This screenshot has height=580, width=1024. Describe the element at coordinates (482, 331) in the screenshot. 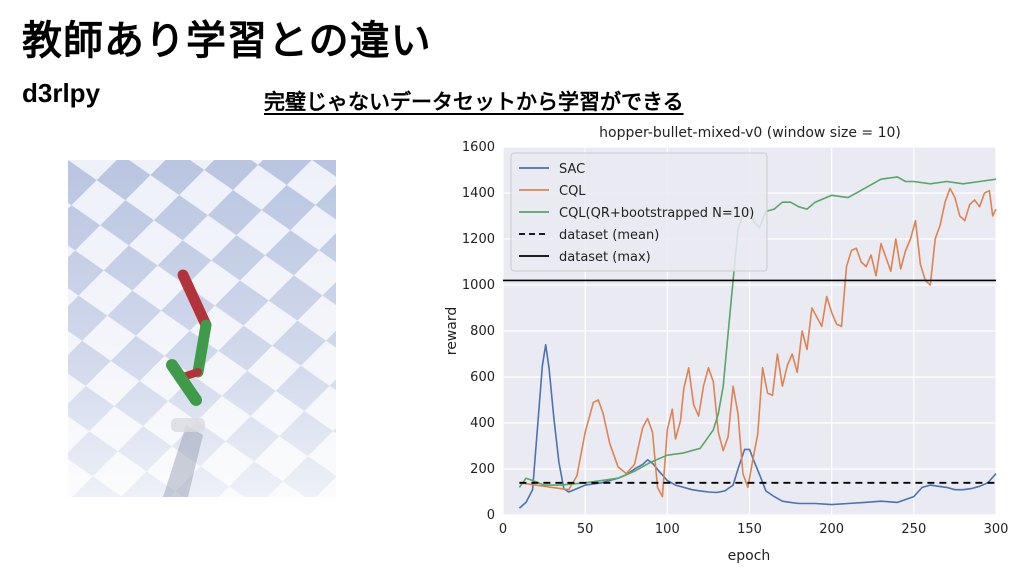

I see `y-tick-label: 800` at that location.